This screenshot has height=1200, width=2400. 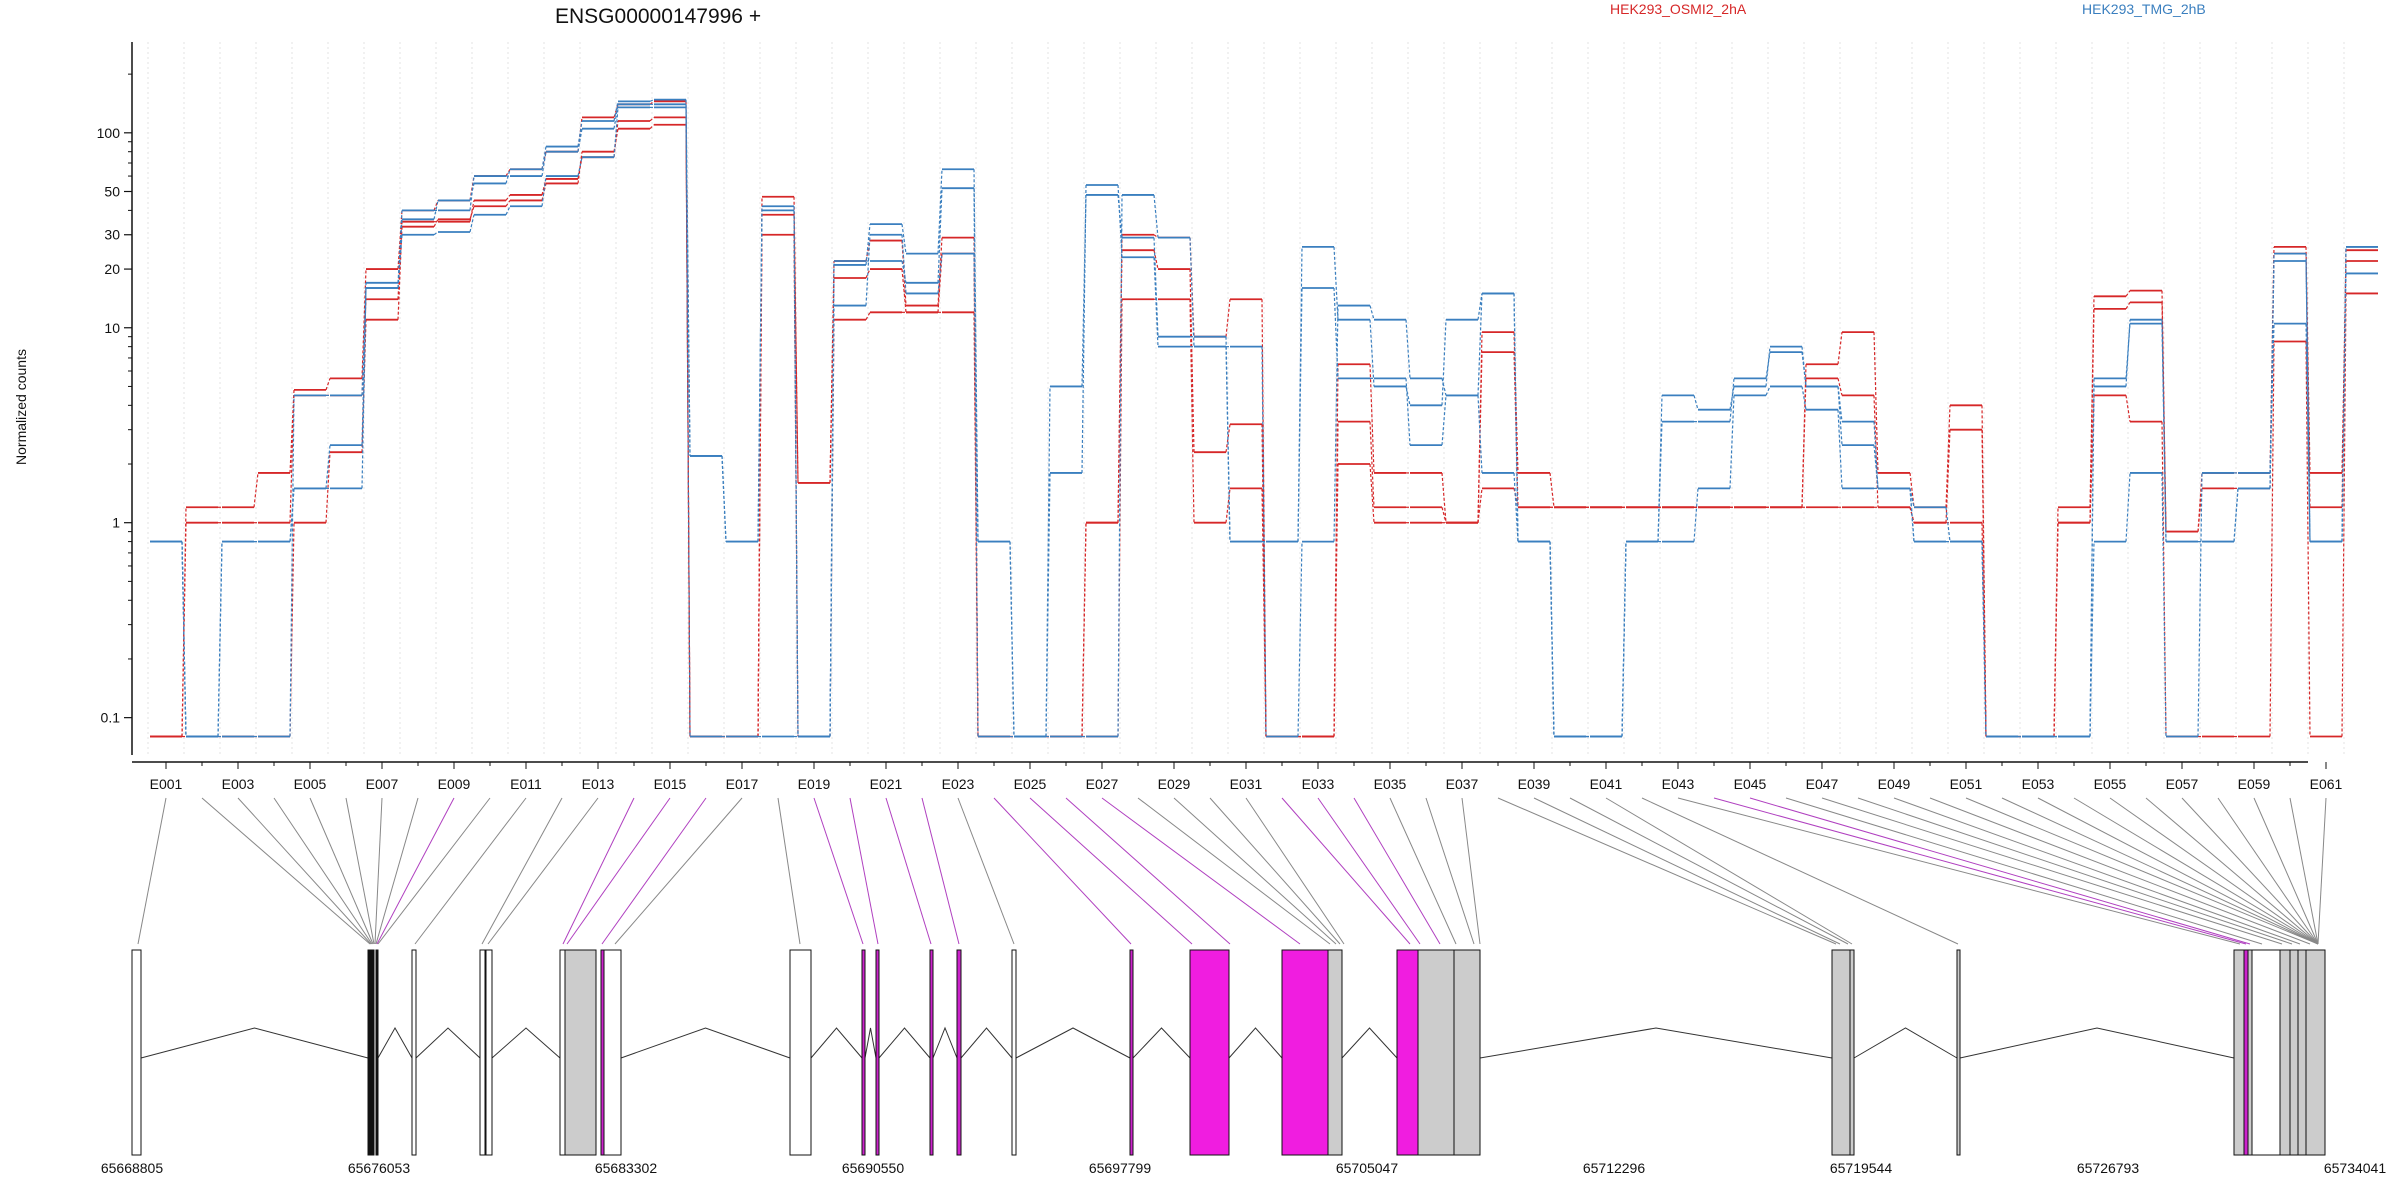 What do you see at coordinates (379, 1168) in the screenshot?
I see `coordinate-label: 65676053` at bounding box center [379, 1168].